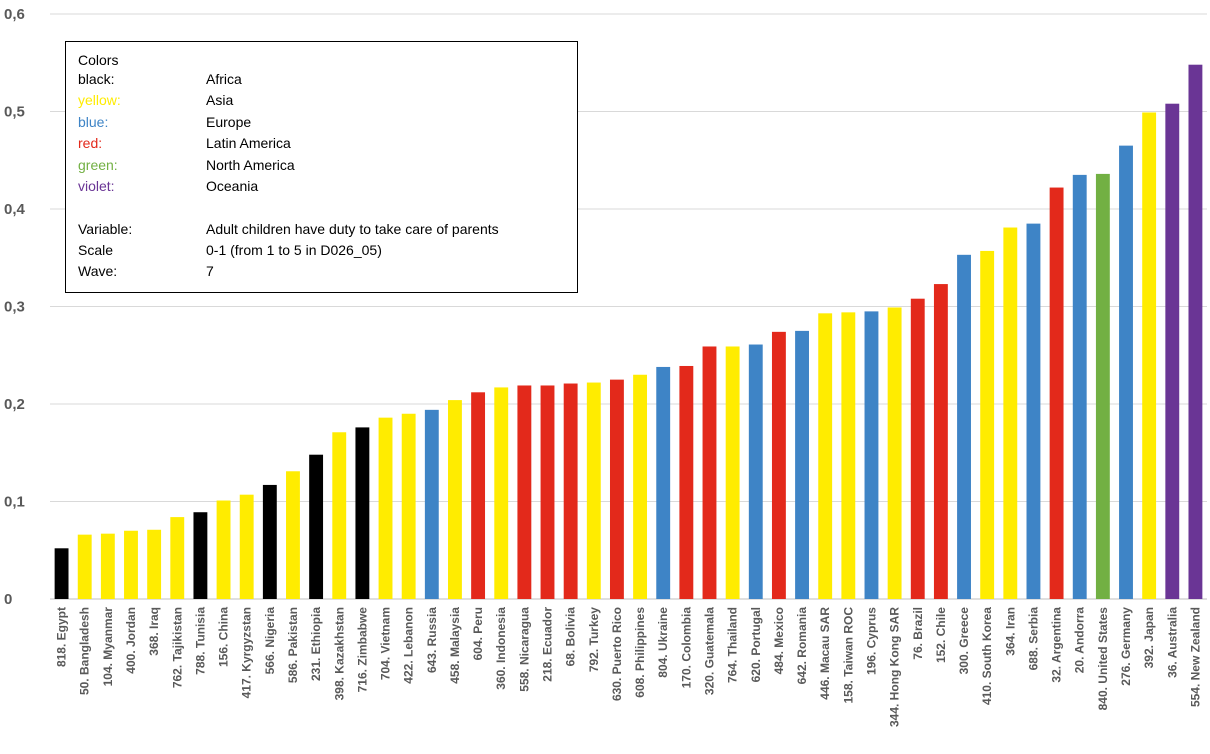 This screenshot has height=754, width=1210. Describe the element at coordinates (247, 652) in the screenshot. I see `x-tick-label: 417. Kyrgyzstan` at that location.